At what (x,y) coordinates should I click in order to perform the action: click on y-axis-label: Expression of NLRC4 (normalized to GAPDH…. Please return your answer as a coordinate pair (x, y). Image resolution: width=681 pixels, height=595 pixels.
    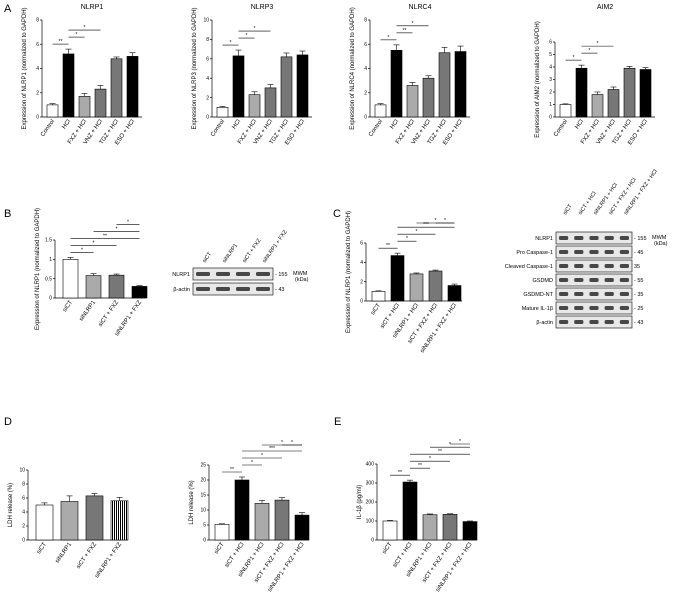
    Looking at the image, I should click on (353, 68).